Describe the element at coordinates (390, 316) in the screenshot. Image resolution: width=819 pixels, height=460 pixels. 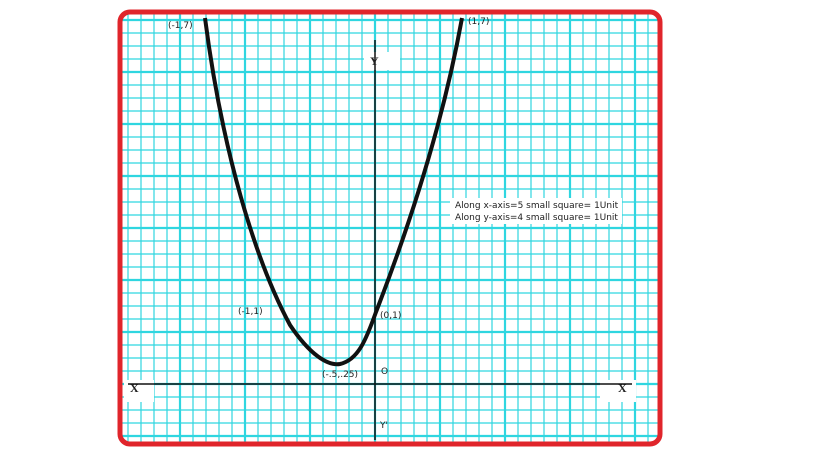
I see `point-label: (0,1)` at that location.